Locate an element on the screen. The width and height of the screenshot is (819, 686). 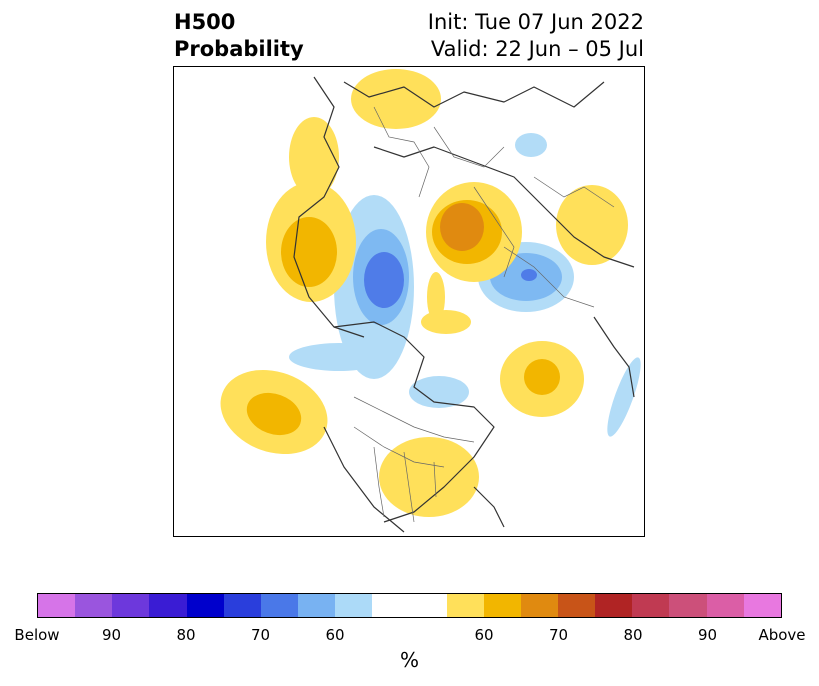
above-anomaly-atlantic-mid is located at coordinates (274, 414).